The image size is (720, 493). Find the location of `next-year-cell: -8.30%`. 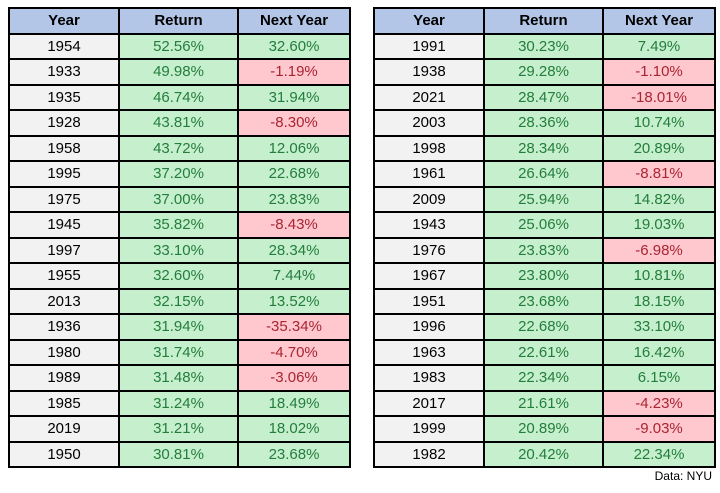

next-year-cell: -8.30% is located at coordinates (294, 123).